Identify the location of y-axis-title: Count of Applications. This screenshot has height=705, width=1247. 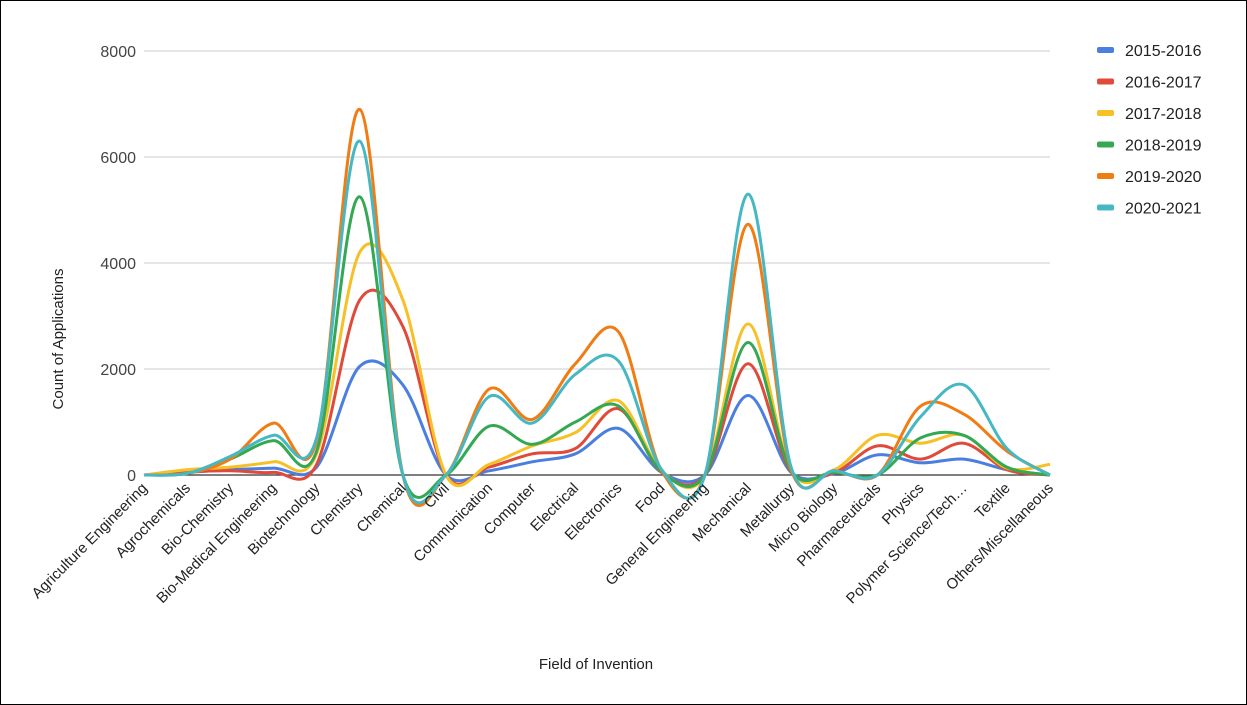
(58, 339).